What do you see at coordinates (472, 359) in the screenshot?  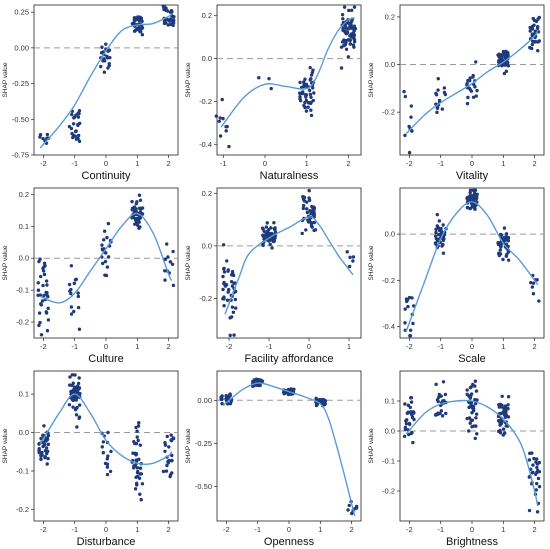 I see `x-axis-label: Scale` at bounding box center [472, 359].